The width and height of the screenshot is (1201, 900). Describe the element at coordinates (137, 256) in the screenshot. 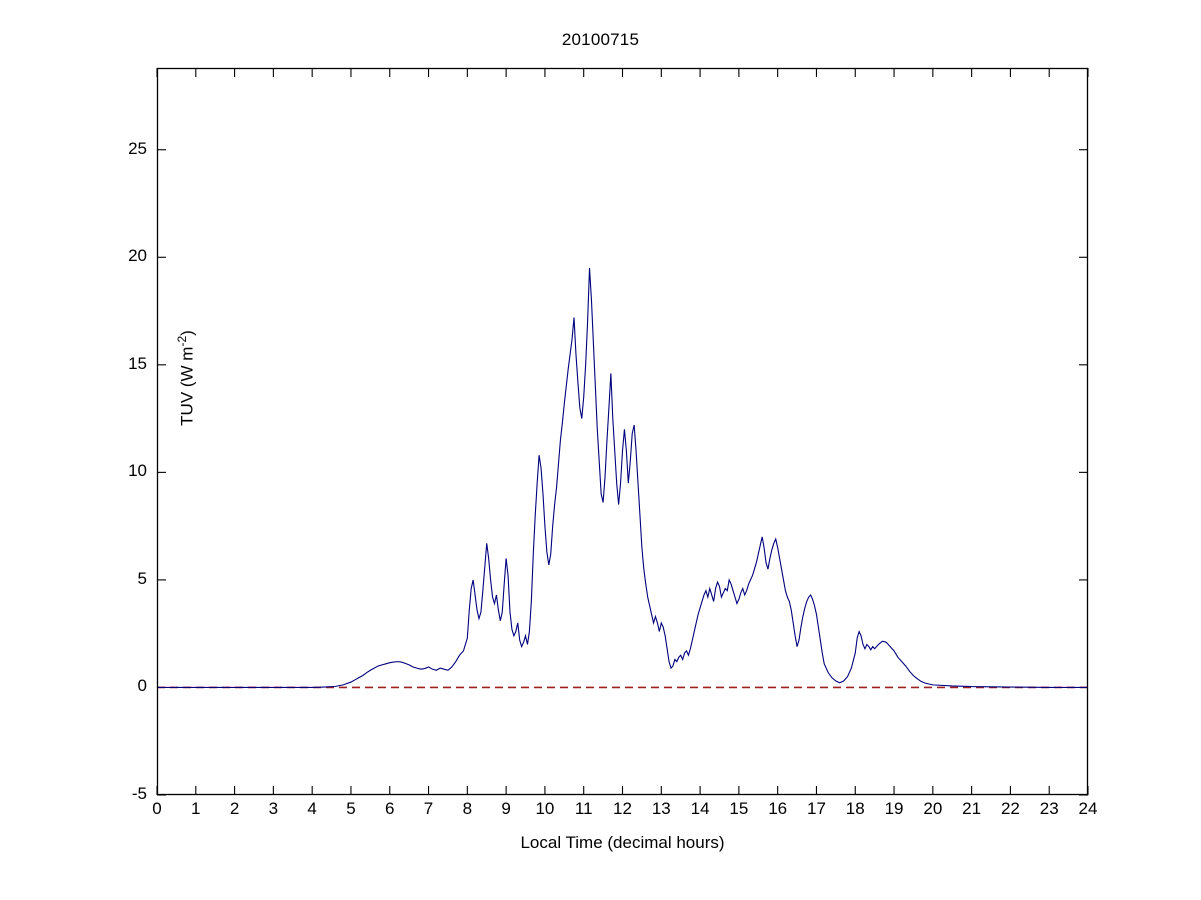

I see `y-tick-label: 20` at that location.